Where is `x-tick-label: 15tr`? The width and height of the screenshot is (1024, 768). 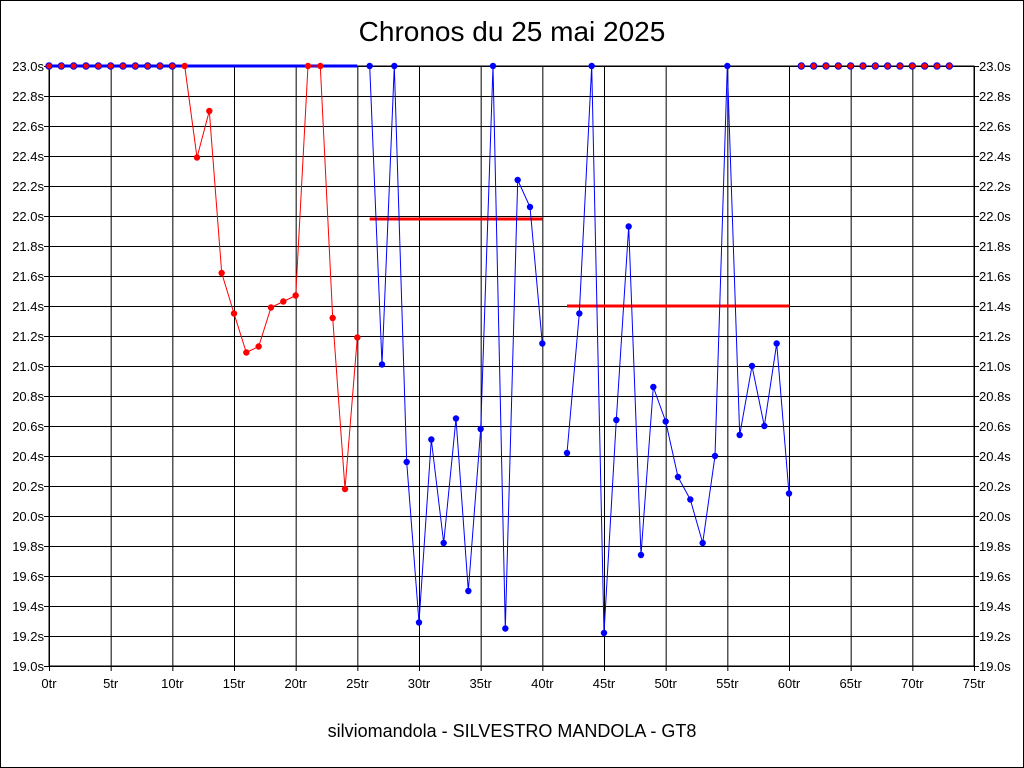 x-tick-label: 15tr is located at coordinates (234, 683).